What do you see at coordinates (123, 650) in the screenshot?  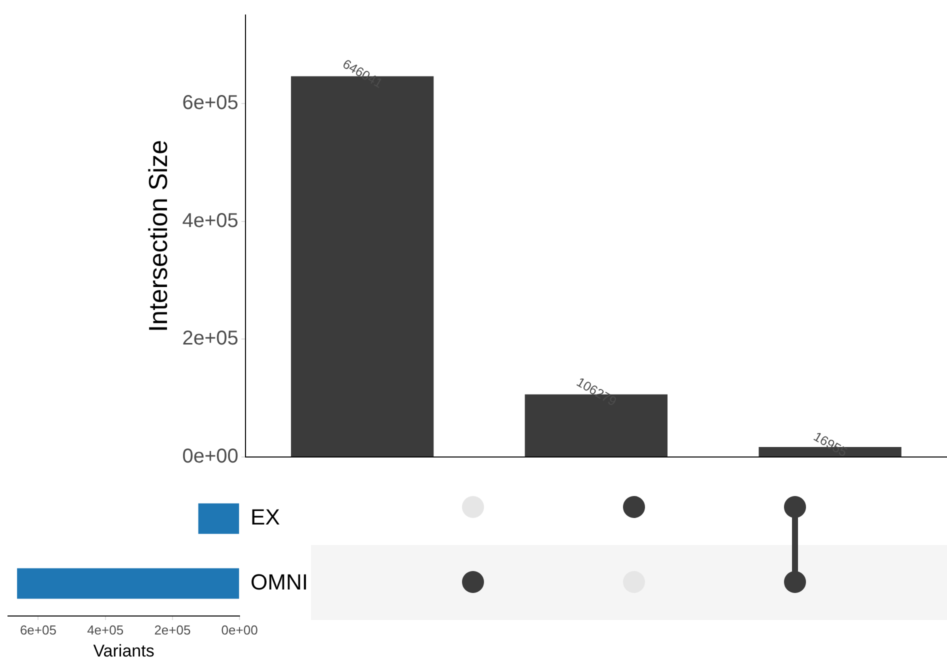 I see `x-axis-title: Variants` at bounding box center [123, 650].